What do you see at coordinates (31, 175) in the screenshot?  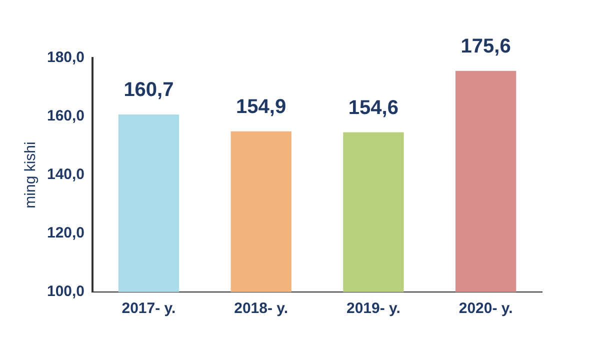 I see `y-axis-title: ming kishi` at bounding box center [31, 175].